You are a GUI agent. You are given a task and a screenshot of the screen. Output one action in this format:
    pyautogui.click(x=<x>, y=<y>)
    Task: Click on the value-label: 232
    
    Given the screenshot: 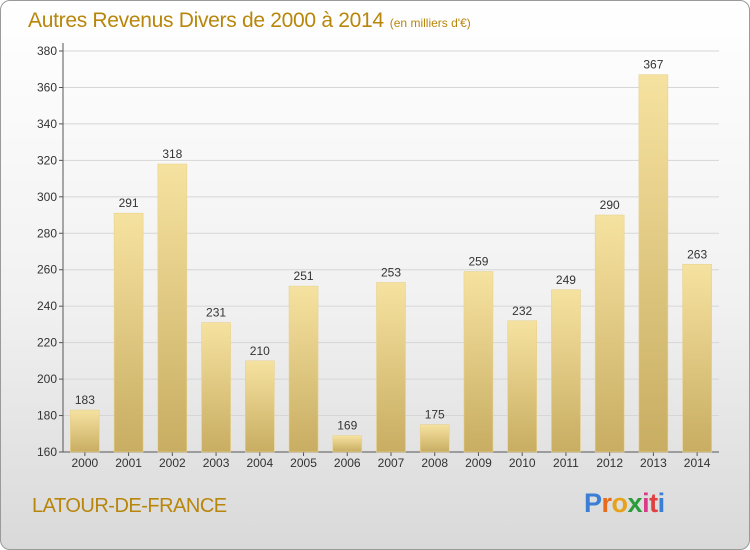 What is the action you would take?
    pyautogui.click(x=522, y=311)
    